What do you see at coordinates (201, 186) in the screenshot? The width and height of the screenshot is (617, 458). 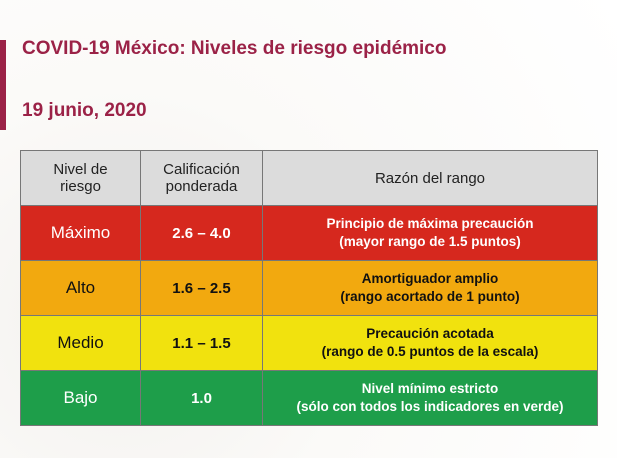 I see `cell-line: ponderada` at bounding box center [201, 186].